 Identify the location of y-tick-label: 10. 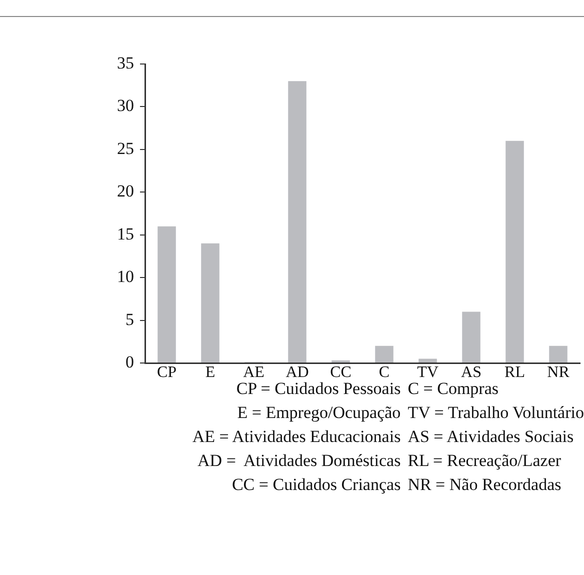
(125, 276).